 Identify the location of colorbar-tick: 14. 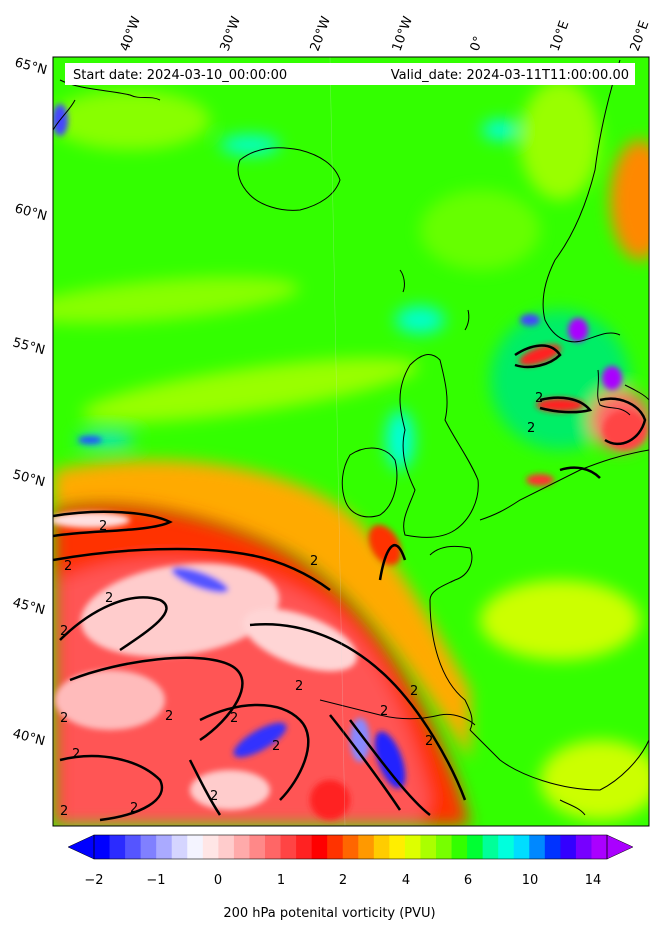
(593, 880).